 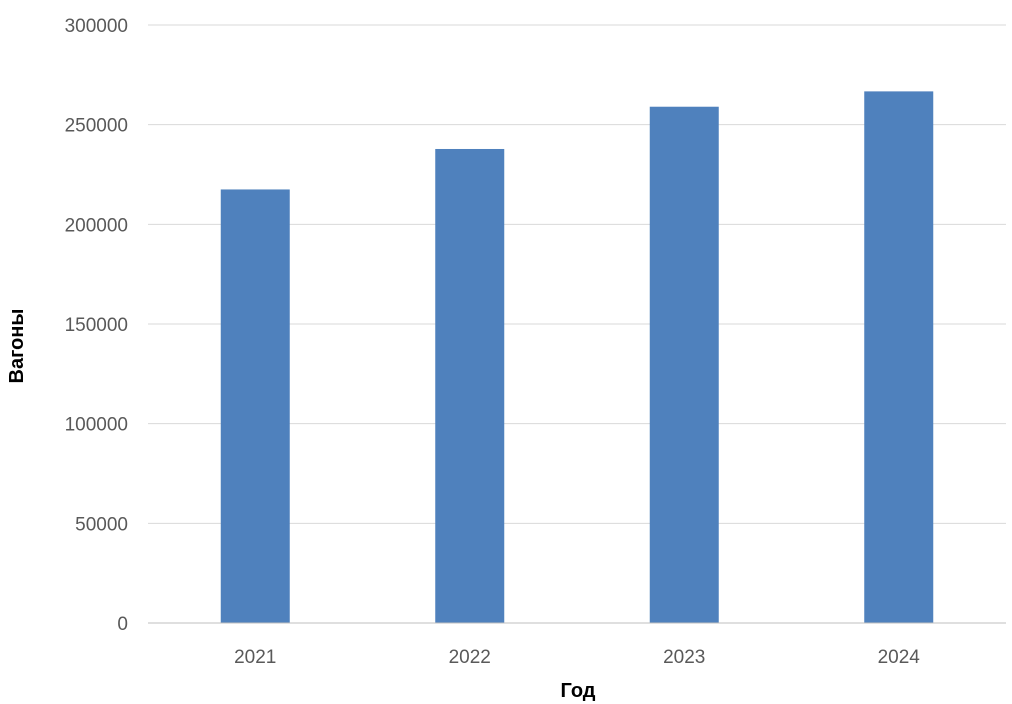 I want to click on y-tick-label: 150000, so click(x=96, y=325).